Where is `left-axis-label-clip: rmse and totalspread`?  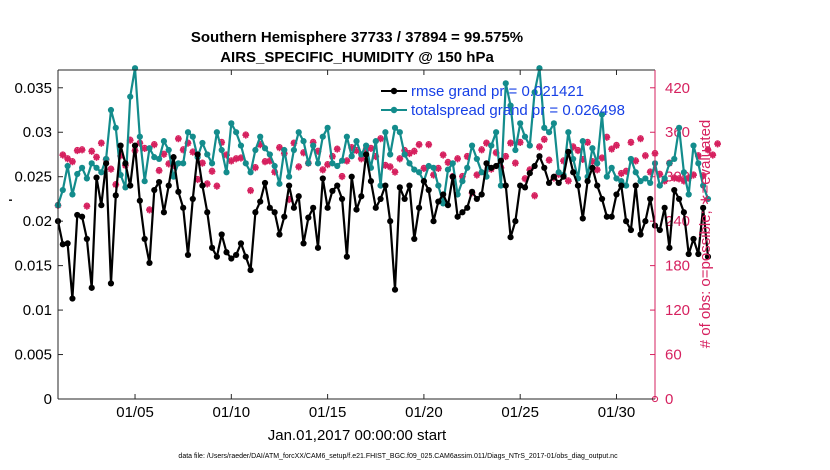
left-axis-label-clip: rmse and totalspread is located at coordinates (11, 199).